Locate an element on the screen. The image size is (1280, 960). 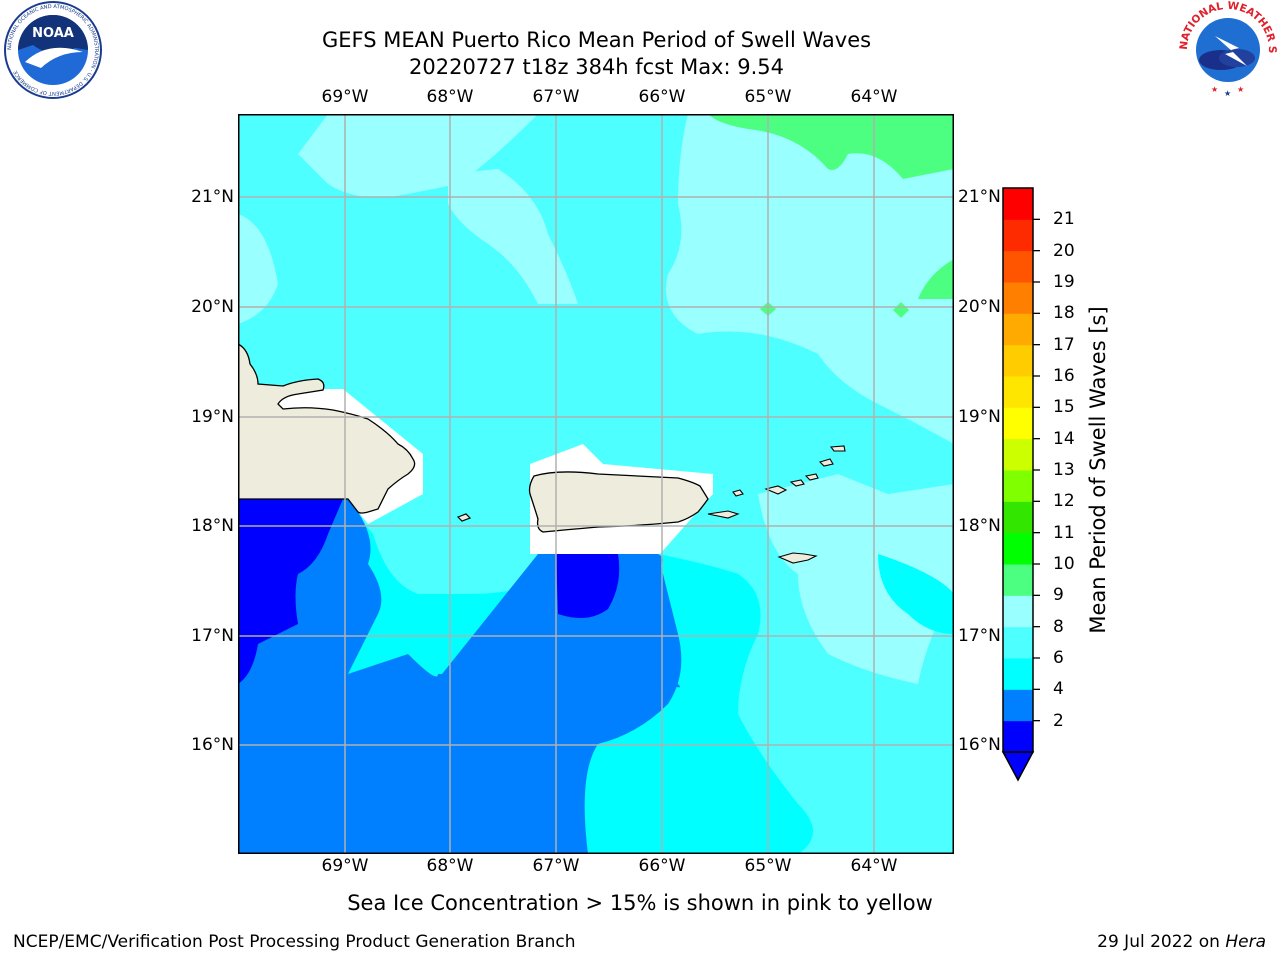
colorbar-tick-label: 15 is located at coordinates (1064, 407).